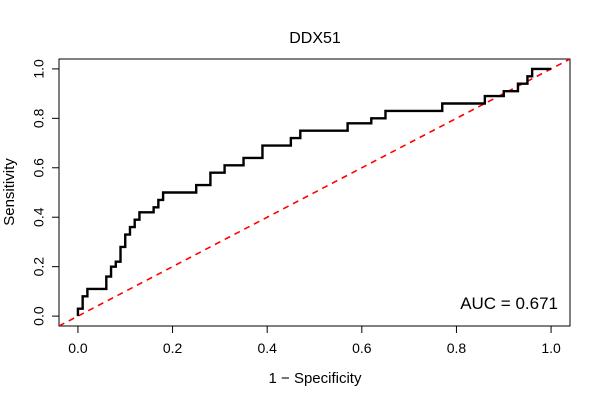 The width and height of the screenshot is (600, 400). I want to click on y-tick-label: 1.0, so click(39, 69).